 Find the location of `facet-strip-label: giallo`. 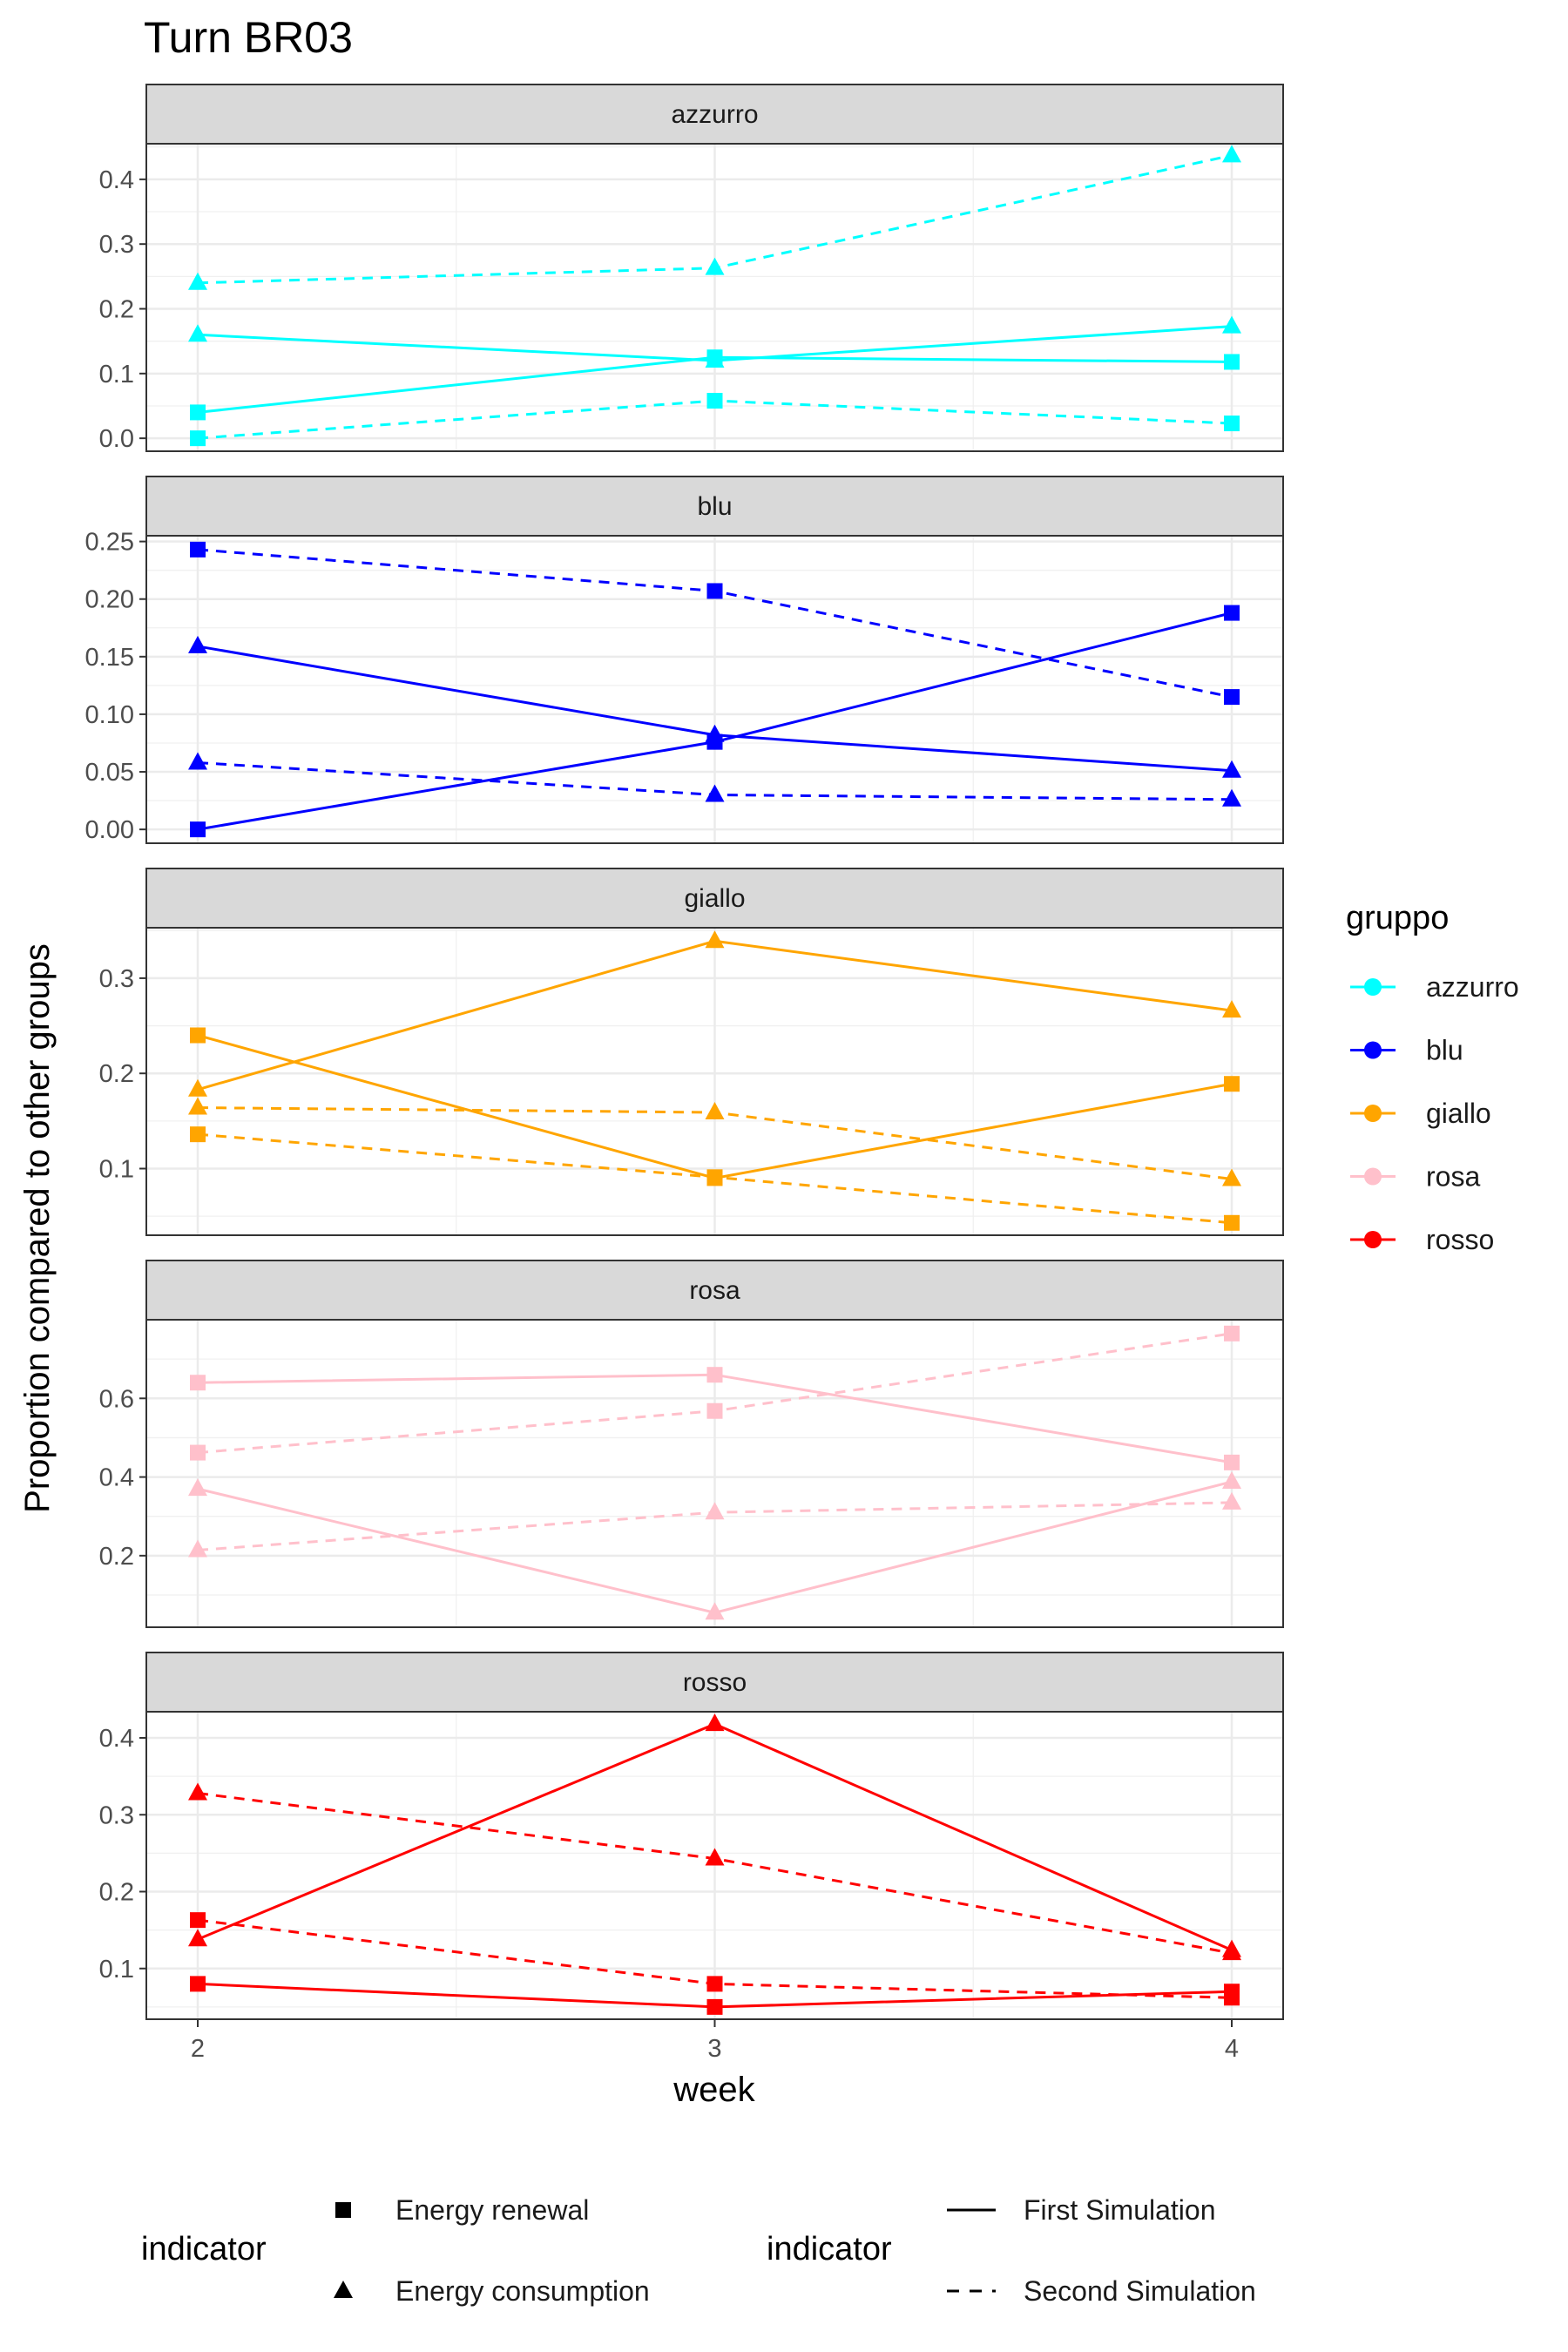

facet-strip-label: giallo is located at coordinates (714, 898).